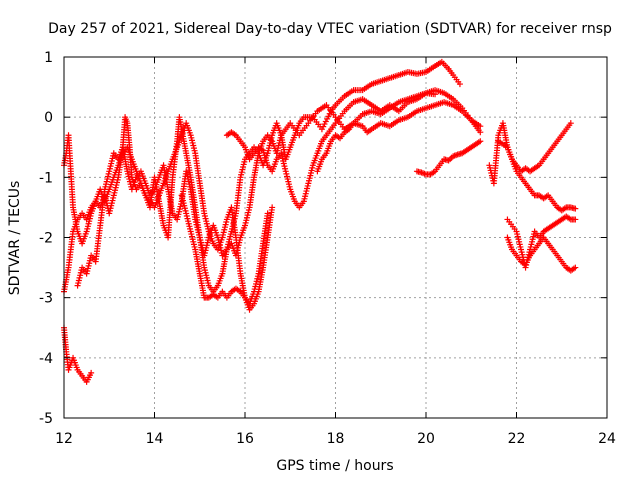  Describe the element at coordinates (530, 153) in the screenshot. I see `series-I` at that location.